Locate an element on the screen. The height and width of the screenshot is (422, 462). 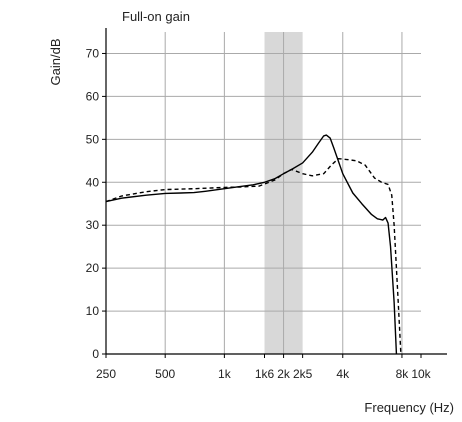
y-tick-label: 40 is located at coordinates (93, 182).